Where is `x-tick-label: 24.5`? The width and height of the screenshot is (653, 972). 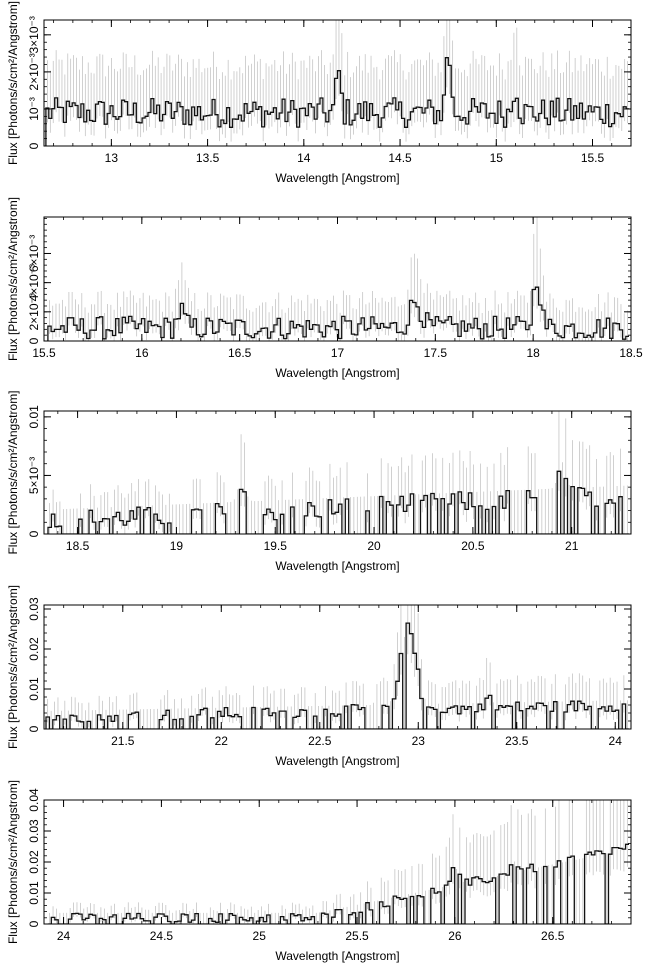 x-tick-label: 24.5 is located at coordinates (162, 936).